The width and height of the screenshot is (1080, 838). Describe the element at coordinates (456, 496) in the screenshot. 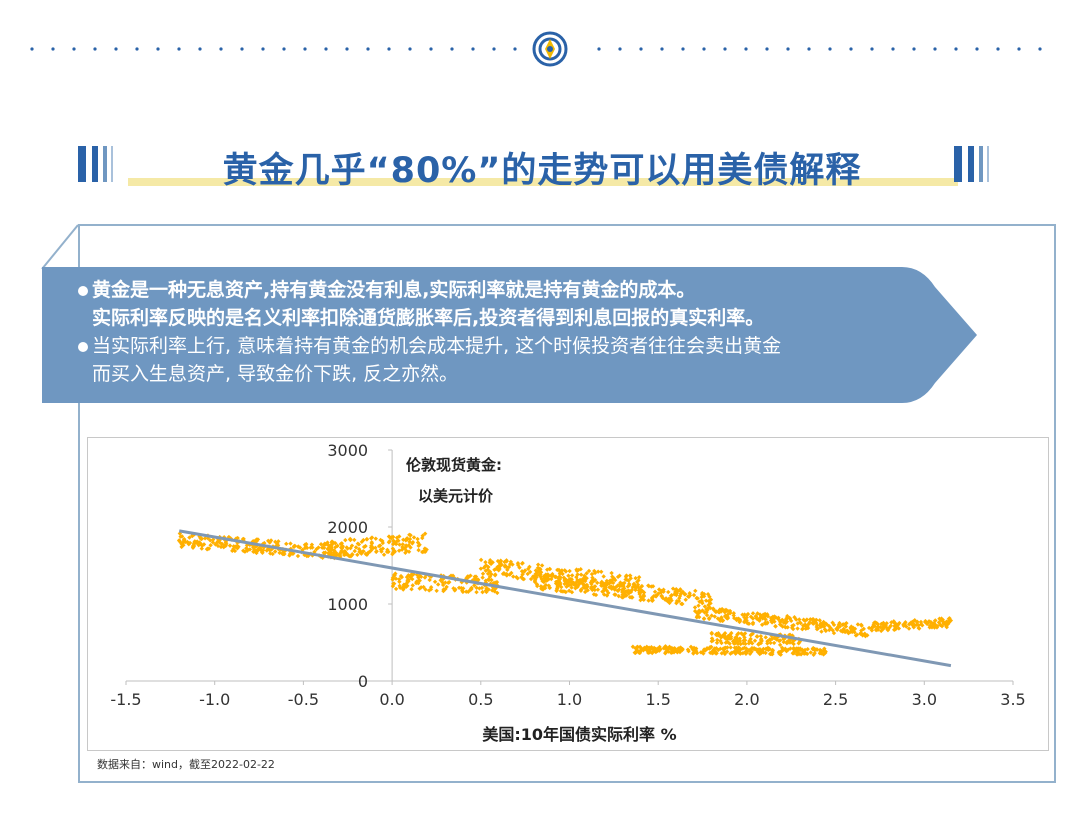

I see `chart-subtitle: 以美元计价` at that location.